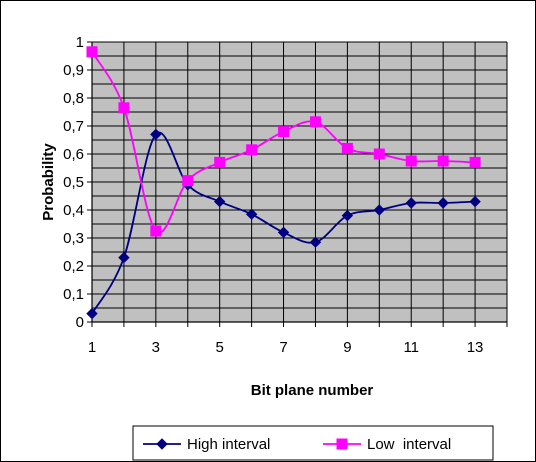 The height and width of the screenshot is (462, 536). What do you see at coordinates (73, 154) in the screenshot?
I see `y-tick-label: 0,6` at bounding box center [73, 154].